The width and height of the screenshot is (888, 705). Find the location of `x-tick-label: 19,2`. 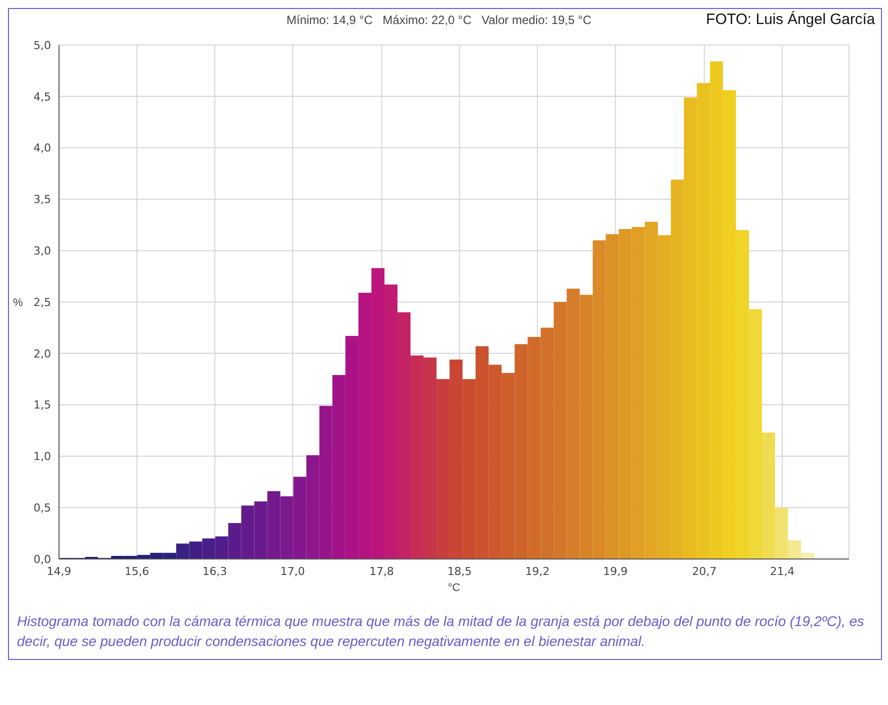

x-tick-label: 19,2 is located at coordinates (537, 571).